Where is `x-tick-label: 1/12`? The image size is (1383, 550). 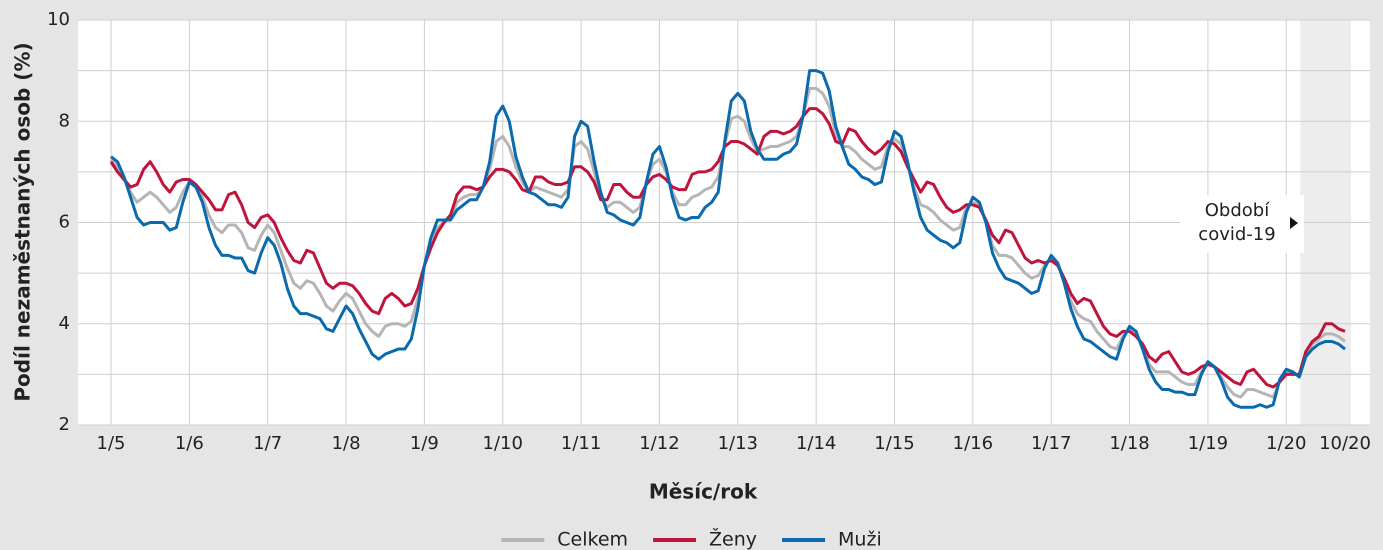
x-tick-label: 1/12 is located at coordinates (659, 443).